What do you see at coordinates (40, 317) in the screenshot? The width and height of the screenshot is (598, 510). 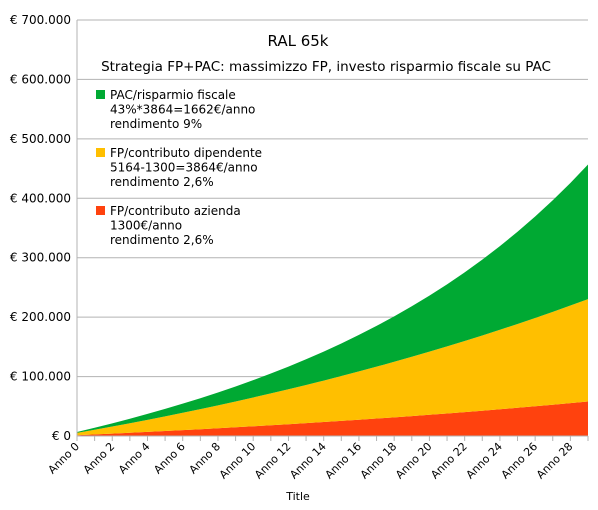 I see `y-tick-label: € 200.000` at bounding box center [40, 317].